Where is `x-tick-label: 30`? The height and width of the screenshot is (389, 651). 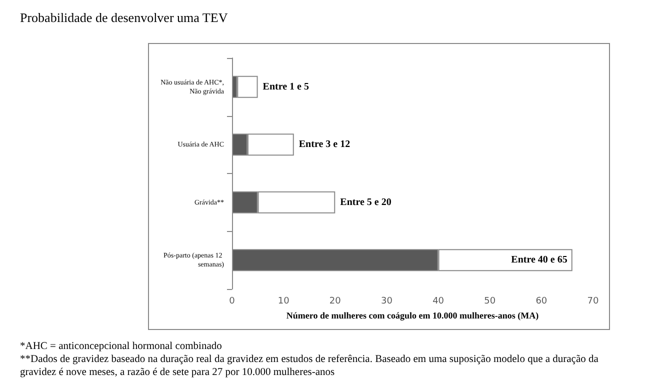 x-tick-label: 30 is located at coordinates (386, 301).